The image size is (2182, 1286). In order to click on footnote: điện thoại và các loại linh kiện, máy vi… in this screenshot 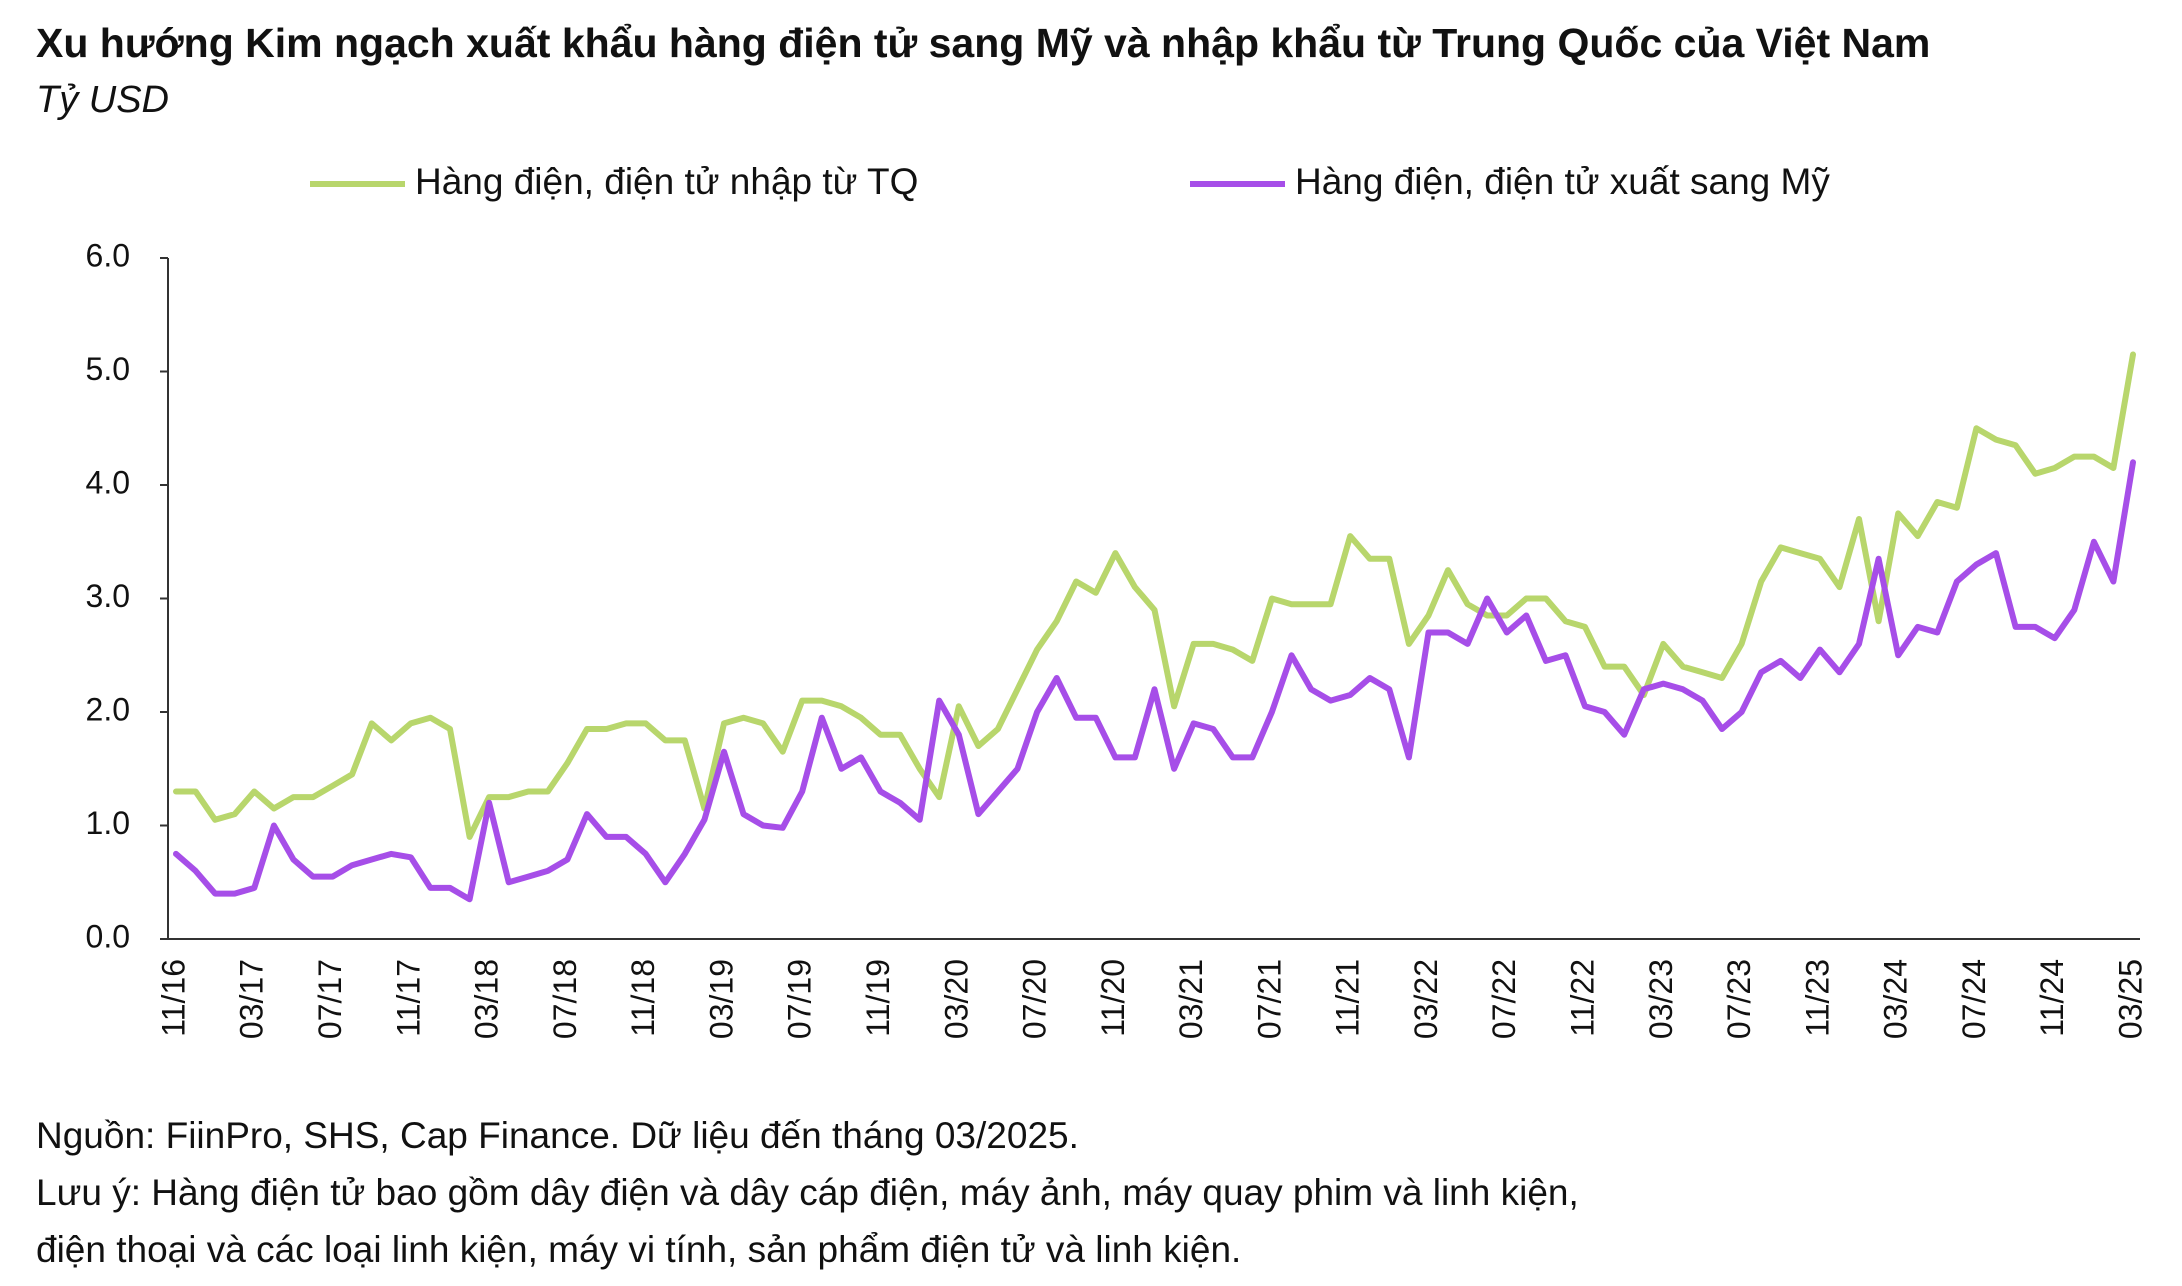, I will do `click(638, 1249)`.